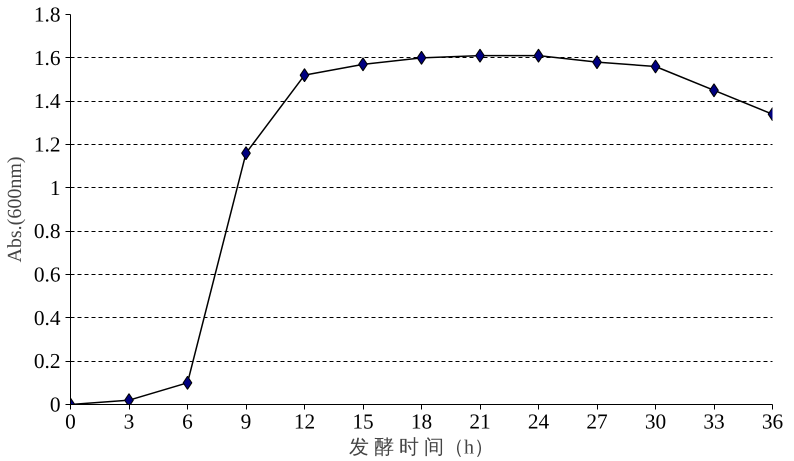 The image size is (794, 461). What do you see at coordinates (47, 58) in the screenshot?
I see `y-tick-label: 1.6` at bounding box center [47, 58].